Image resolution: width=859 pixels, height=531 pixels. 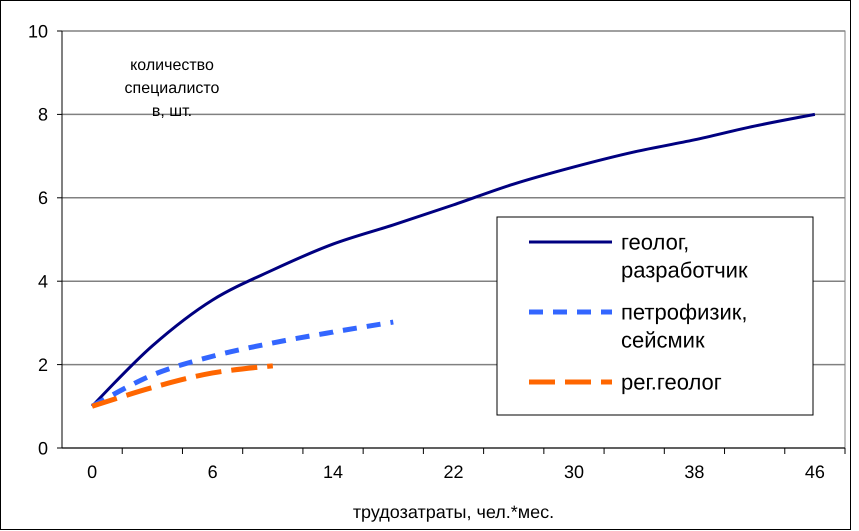 What do you see at coordinates (684, 256) in the screenshot?
I see `legend-label: геолог, разработчик` at bounding box center [684, 256].